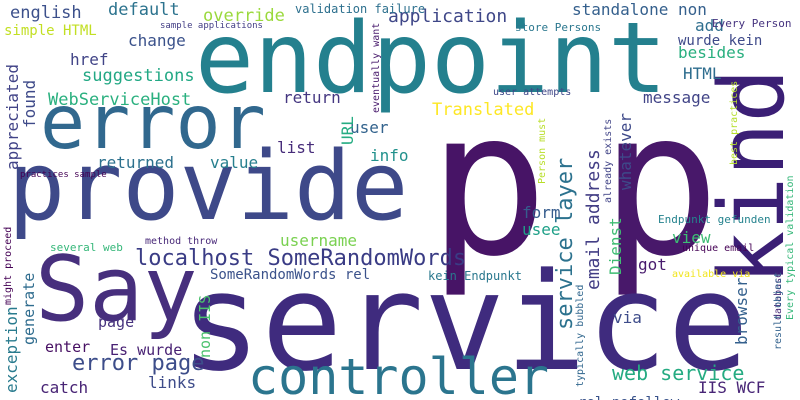 This screenshot has width=800, height=400. Describe the element at coordinates (29, 103) in the screenshot. I see `cloud-word: found` at that location.